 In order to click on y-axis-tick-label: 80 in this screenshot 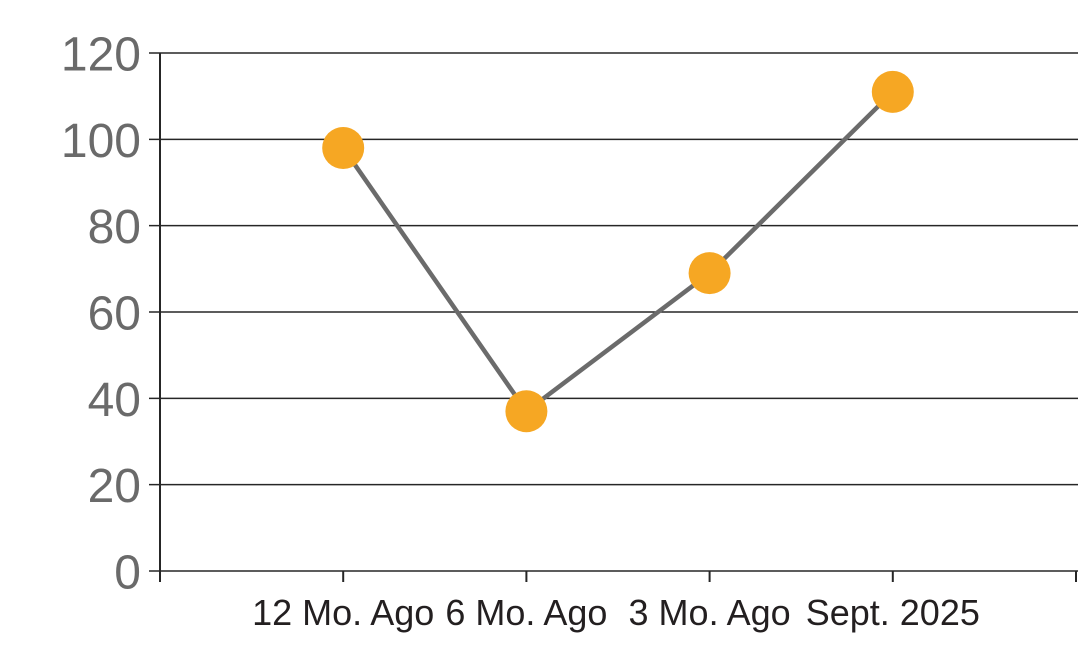, I will do `click(114, 227)`.